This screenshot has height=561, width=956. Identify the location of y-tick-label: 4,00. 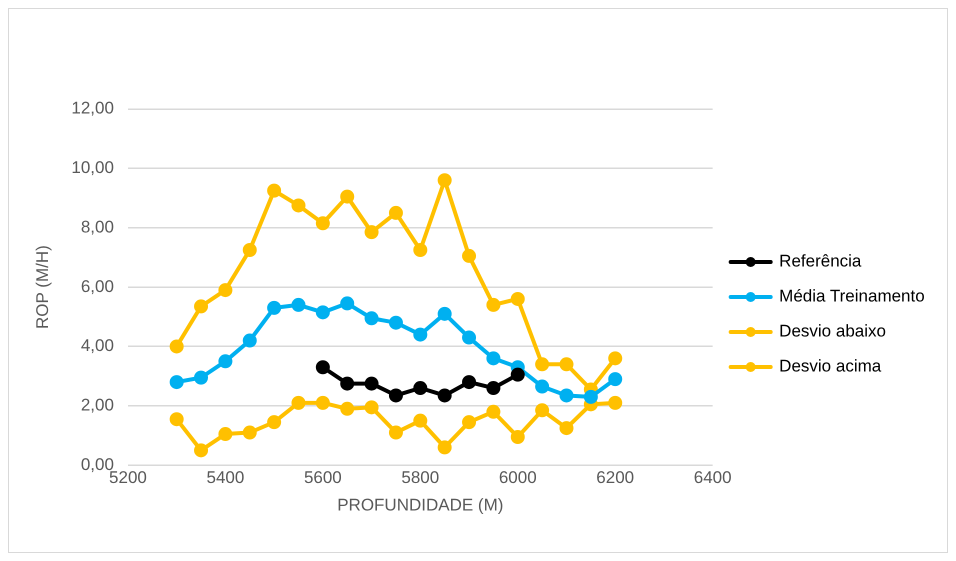
(97, 346).